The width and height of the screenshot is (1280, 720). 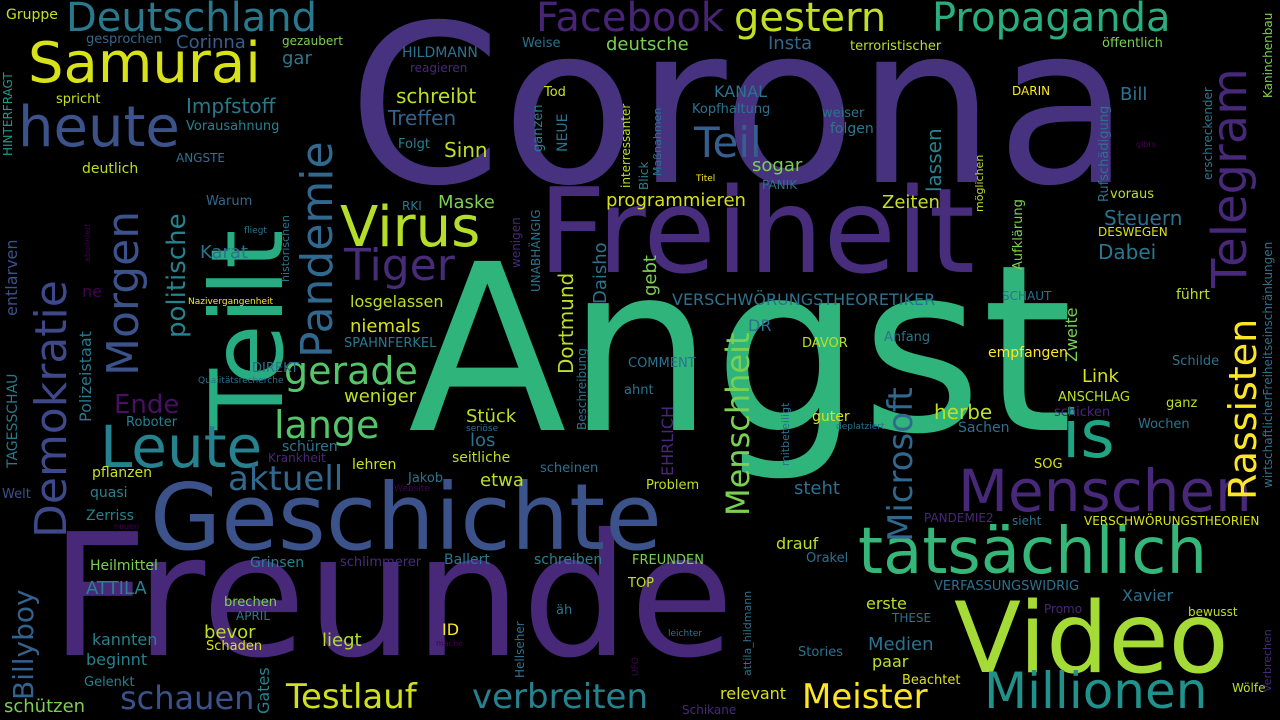 I want to click on word: Rassisten, so click(x=1243, y=409).